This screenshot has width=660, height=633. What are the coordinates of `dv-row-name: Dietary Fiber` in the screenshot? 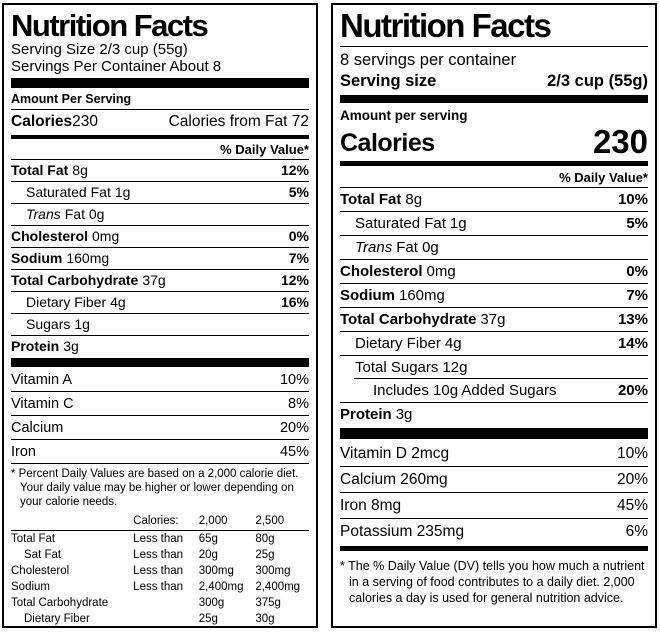 It's located at (57, 619).